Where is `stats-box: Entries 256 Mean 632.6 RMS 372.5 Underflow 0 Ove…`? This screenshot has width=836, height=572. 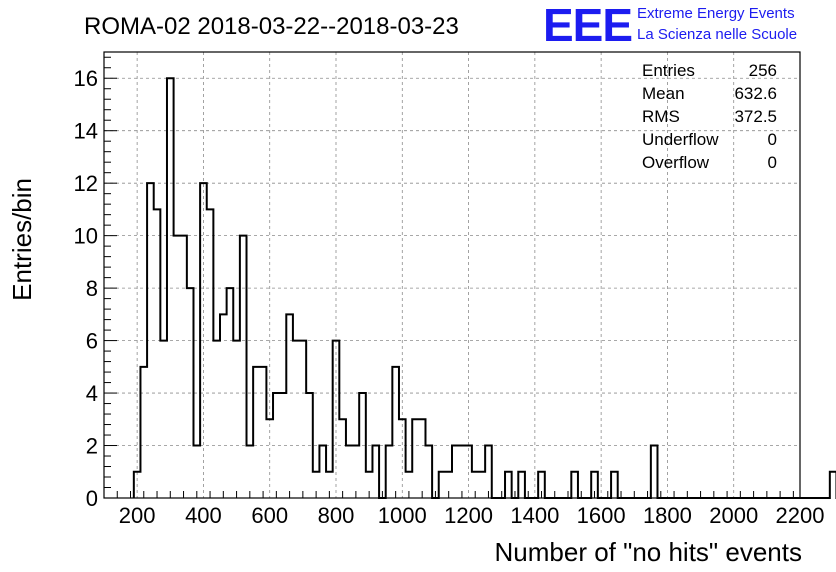
stats-box: Entries 256 Mean 632.6 RMS 372.5 Underflow 0 Ove… is located at coordinates (709, 116).